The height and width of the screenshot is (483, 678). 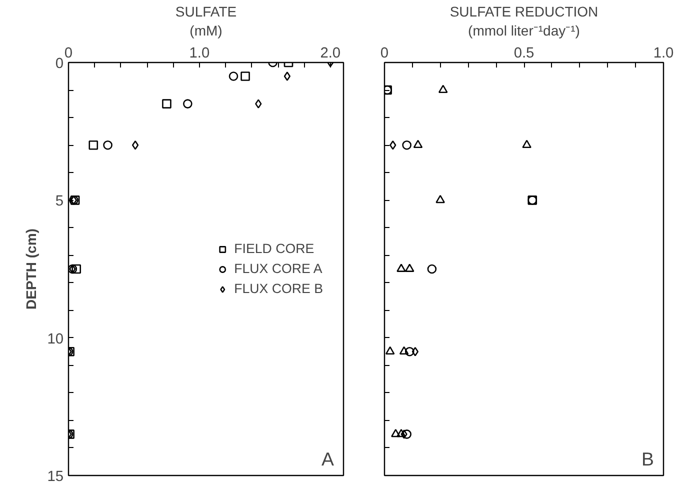 What do you see at coordinates (59, 64) in the screenshot?
I see `y-tick-label: 0` at bounding box center [59, 64].